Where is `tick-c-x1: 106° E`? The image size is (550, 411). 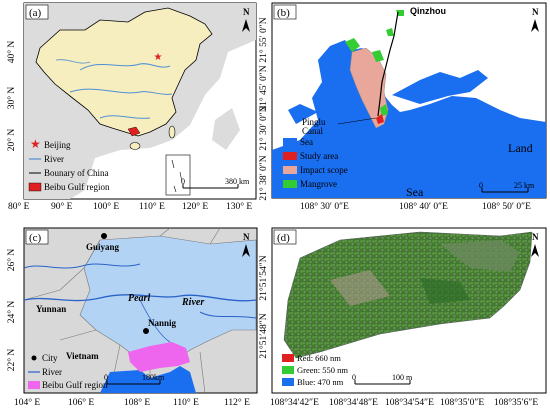 tick-c-x1: 106° E is located at coordinates (81, 402).